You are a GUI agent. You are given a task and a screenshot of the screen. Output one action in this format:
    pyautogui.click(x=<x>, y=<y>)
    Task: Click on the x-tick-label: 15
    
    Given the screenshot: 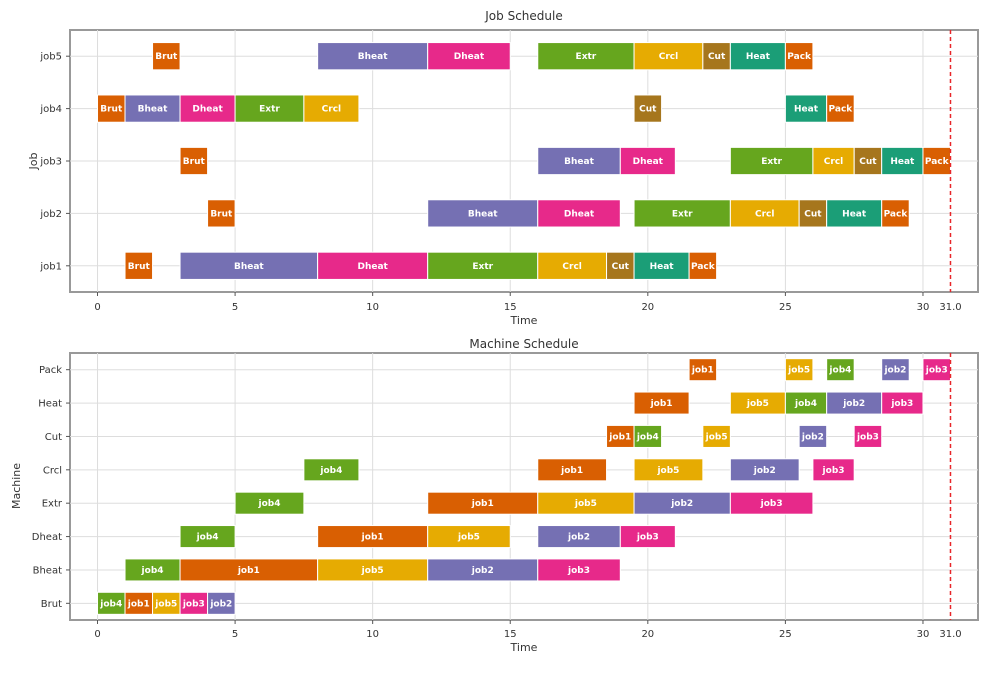 What is the action you would take?
    pyautogui.click(x=510, y=634)
    